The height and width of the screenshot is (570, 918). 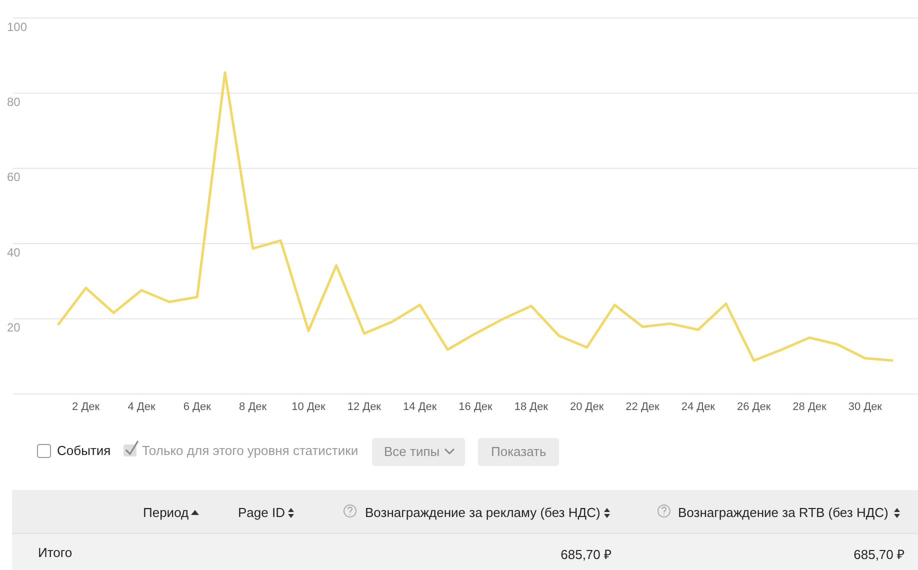 I want to click on x-tick-label: 8 Дек, so click(x=253, y=406).